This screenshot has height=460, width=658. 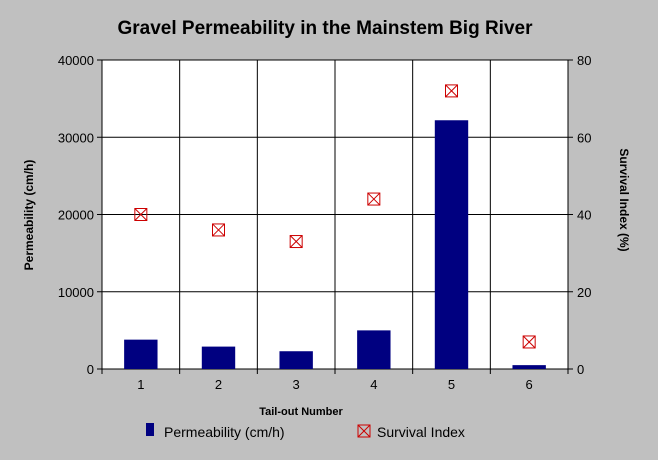 I want to click on x-axis-label: Tail-out Number, so click(x=301, y=412).